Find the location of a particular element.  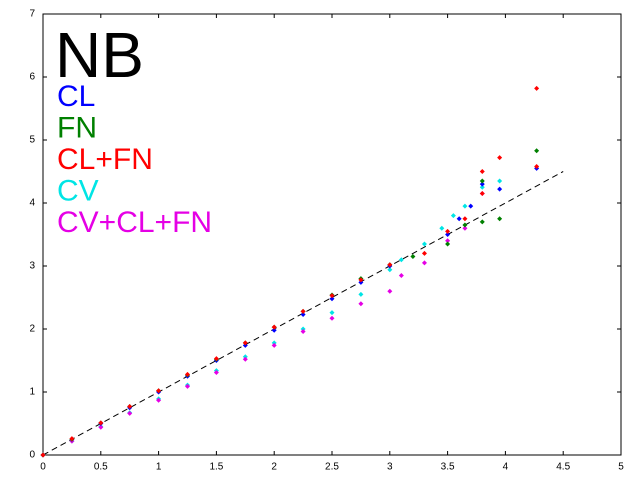

x-tick-label: 5 is located at coordinates (621, 467).